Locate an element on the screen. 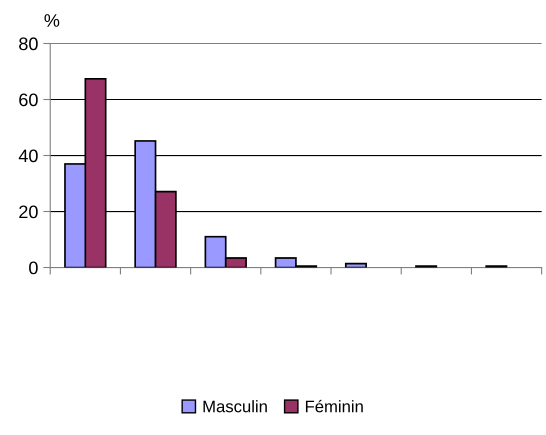 Image resolution: width=546 pixels, height=435 pixels. y-tick-label: 60 is located at coordinates (28, 99).